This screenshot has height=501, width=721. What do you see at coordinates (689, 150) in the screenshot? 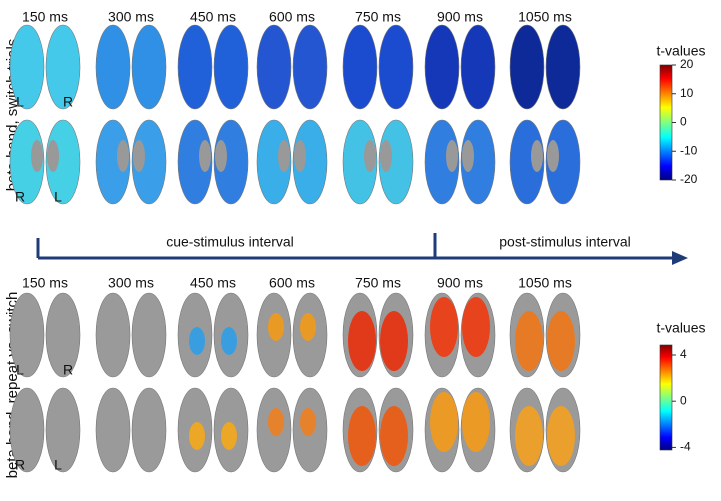
I see `colorbar-tick-label: -10` at bounding box center [689, 150].